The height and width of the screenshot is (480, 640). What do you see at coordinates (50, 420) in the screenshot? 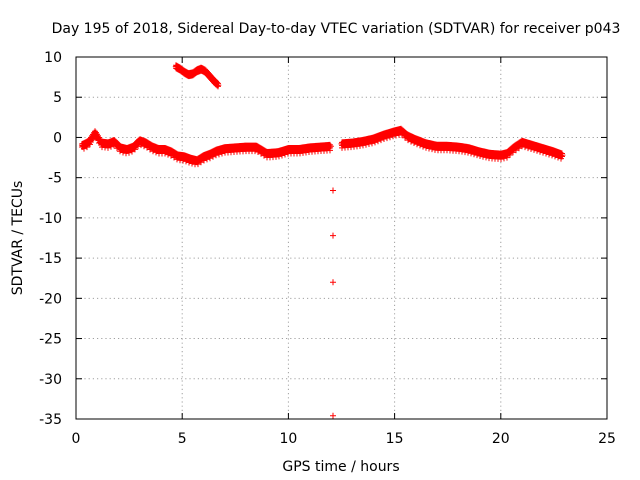
I see `y-tick-label: -35` at bounding box center [50, 420].